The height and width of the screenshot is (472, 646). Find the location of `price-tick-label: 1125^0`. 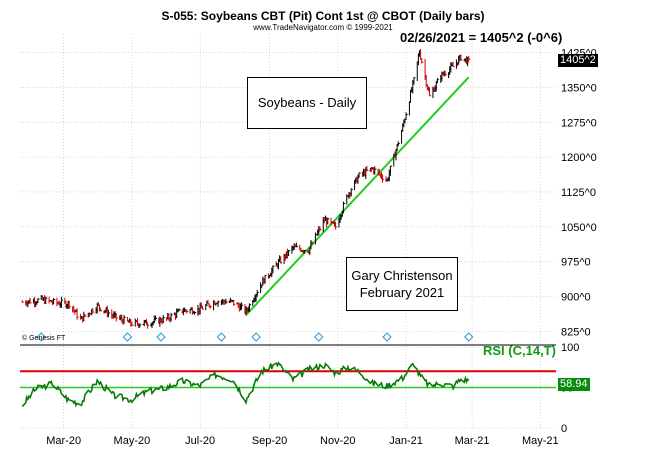

price-tick-label: 1125^0 is located at coordinates (578, 193).